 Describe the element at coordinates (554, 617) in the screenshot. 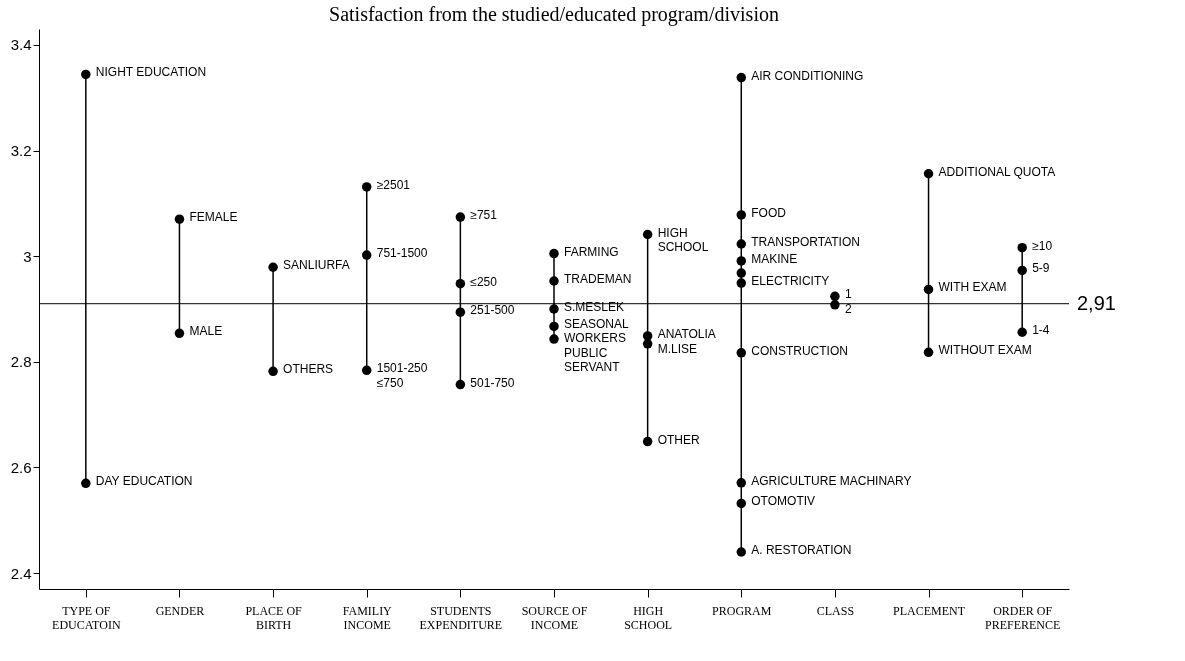

I see `x-tick-label: SOURCE OF INCOME` at that location.